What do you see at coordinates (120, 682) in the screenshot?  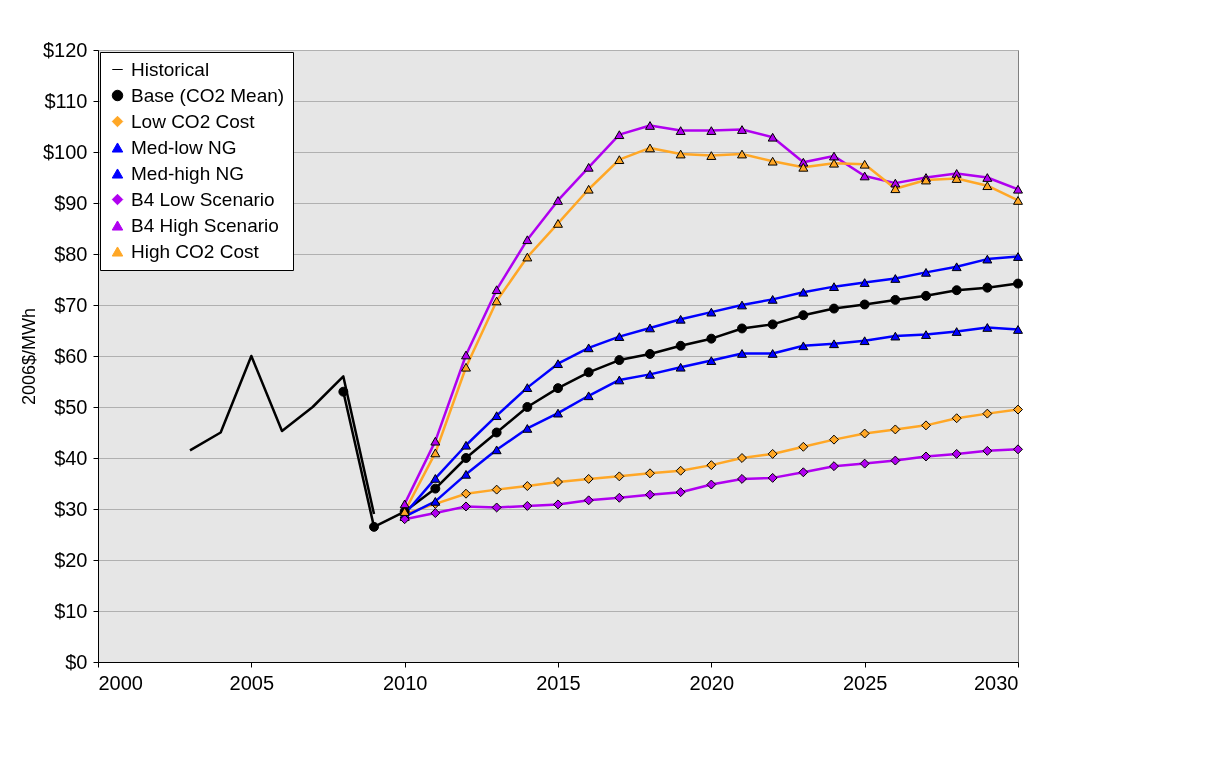 I see `x-tick-label: 2000` at bounding box center [120, 682].